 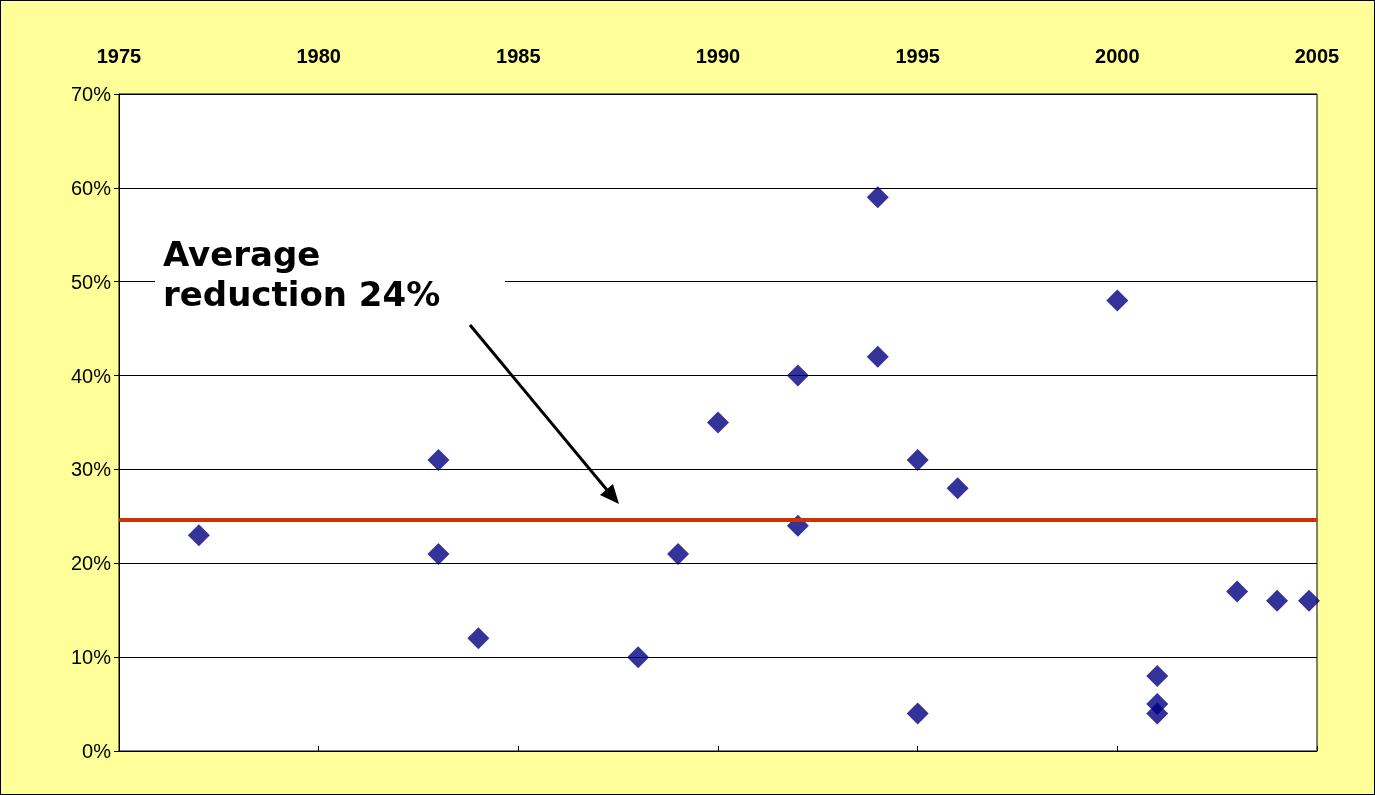 I want to click on x-tick-label: 2000, so click(x=1117, y=56).